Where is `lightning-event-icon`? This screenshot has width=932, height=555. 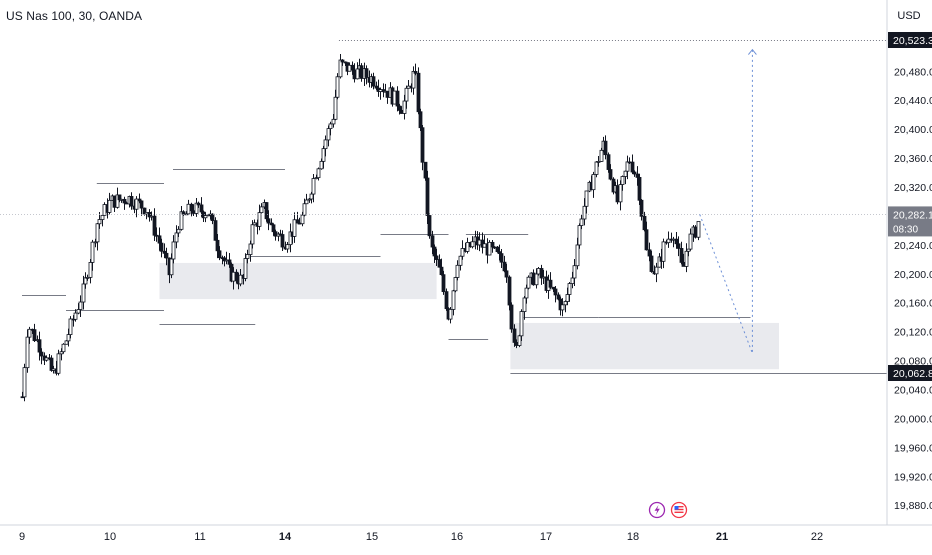 lightning-event-icon is located at coordinates (657, 510).